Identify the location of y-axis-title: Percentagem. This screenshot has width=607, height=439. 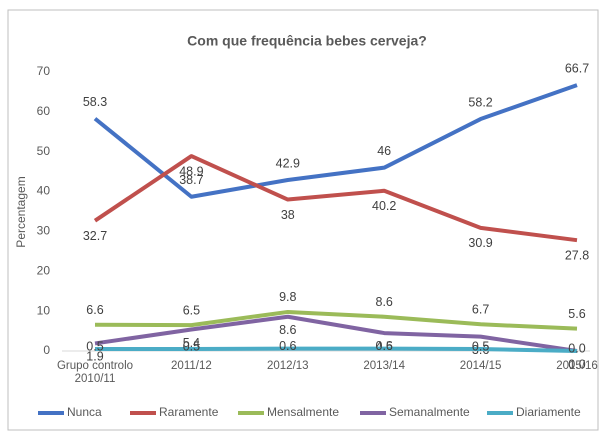
(21, 211).